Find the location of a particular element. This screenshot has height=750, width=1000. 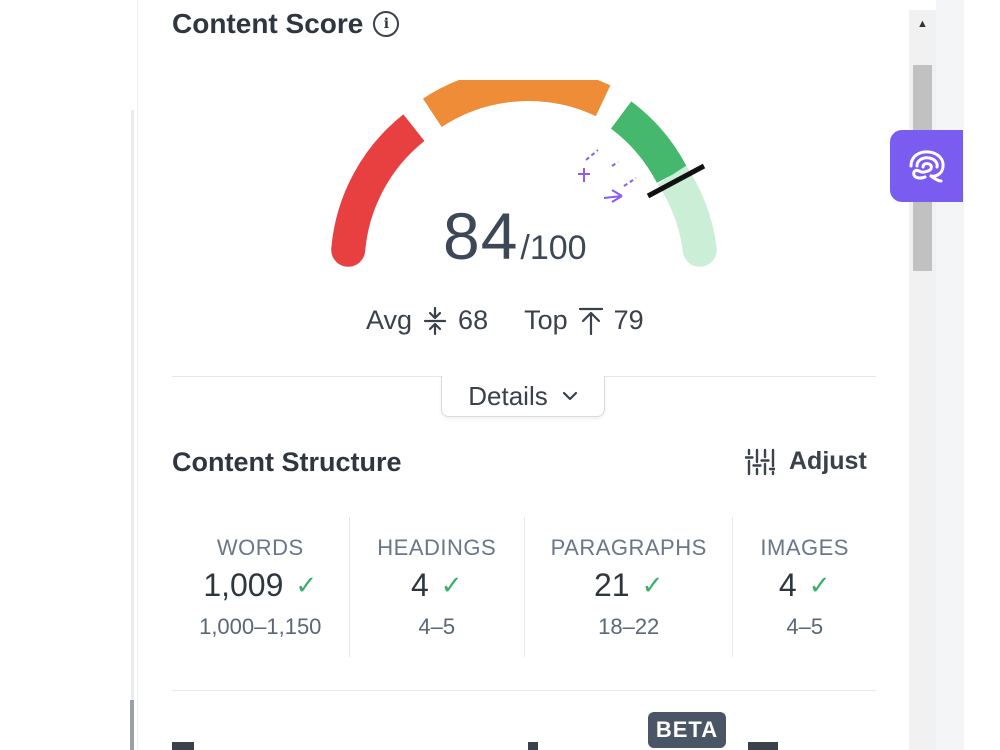

sliders-icon is located at coordinates (760, 461).